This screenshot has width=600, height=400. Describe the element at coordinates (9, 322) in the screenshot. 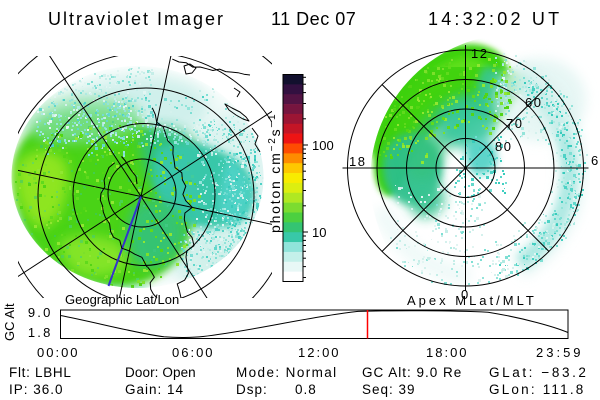

I see `svg-text: GC Alt` at that location.